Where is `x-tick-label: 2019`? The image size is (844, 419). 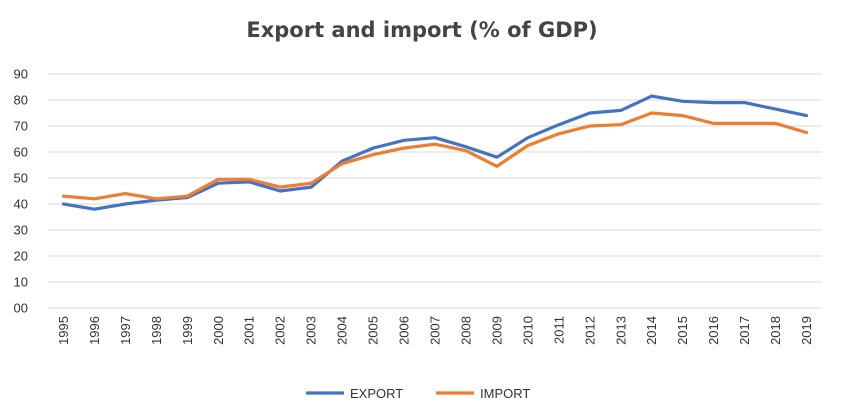 x-tick-label: 2019 is located at coordinates (806, 330).